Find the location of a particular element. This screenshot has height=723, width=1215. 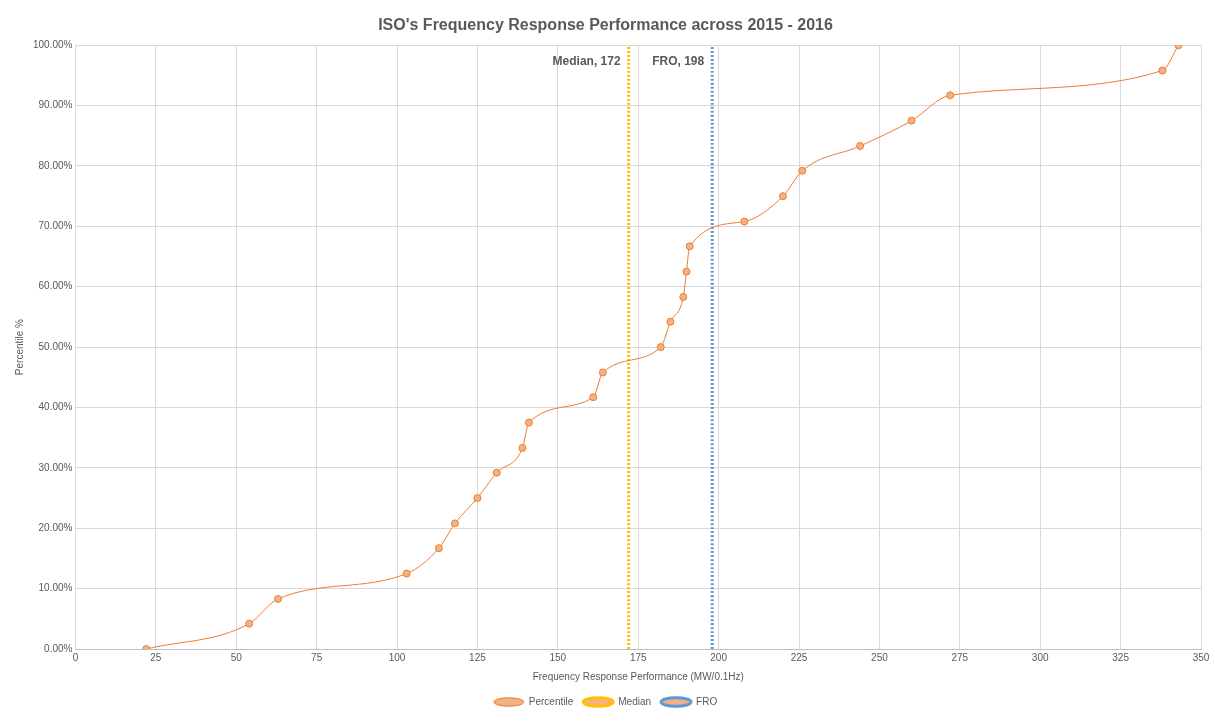

y-tick-label: 10.00% is located at coordinates (55, 588).